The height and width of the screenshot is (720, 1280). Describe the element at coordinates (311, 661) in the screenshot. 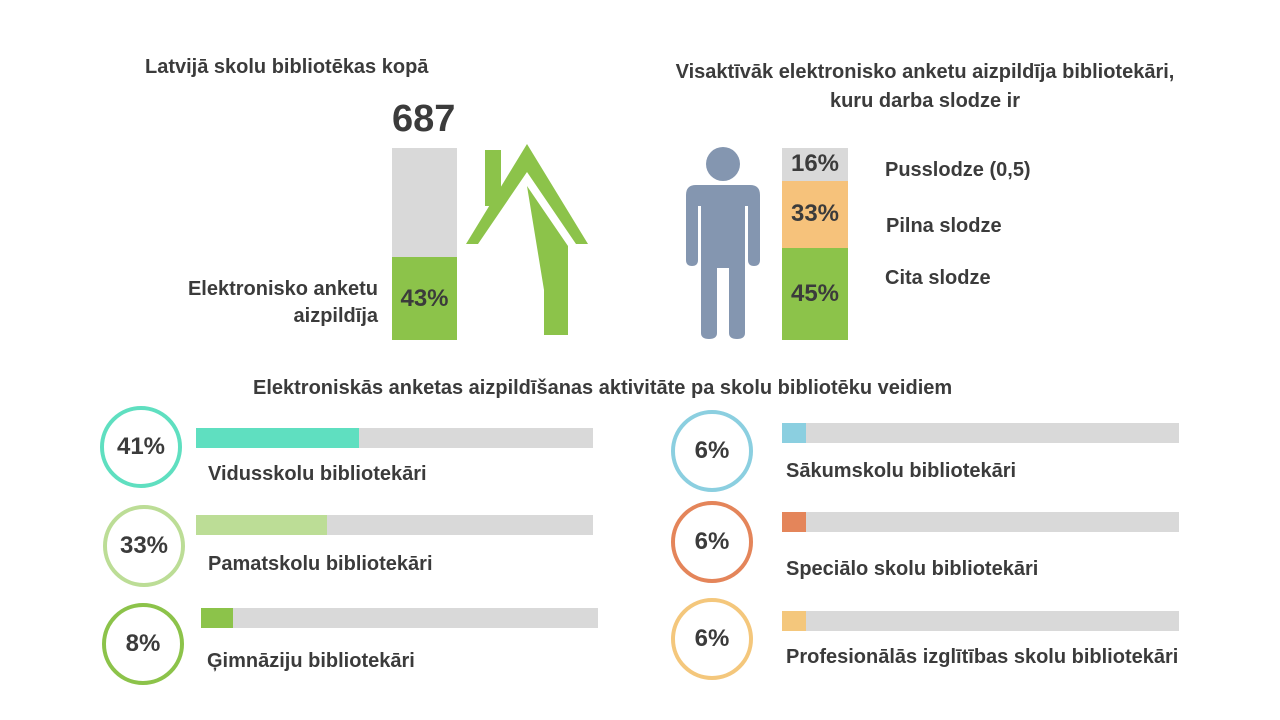

I see `label-gymnasium: Ģimnāziju bibliotekāri` at that location.